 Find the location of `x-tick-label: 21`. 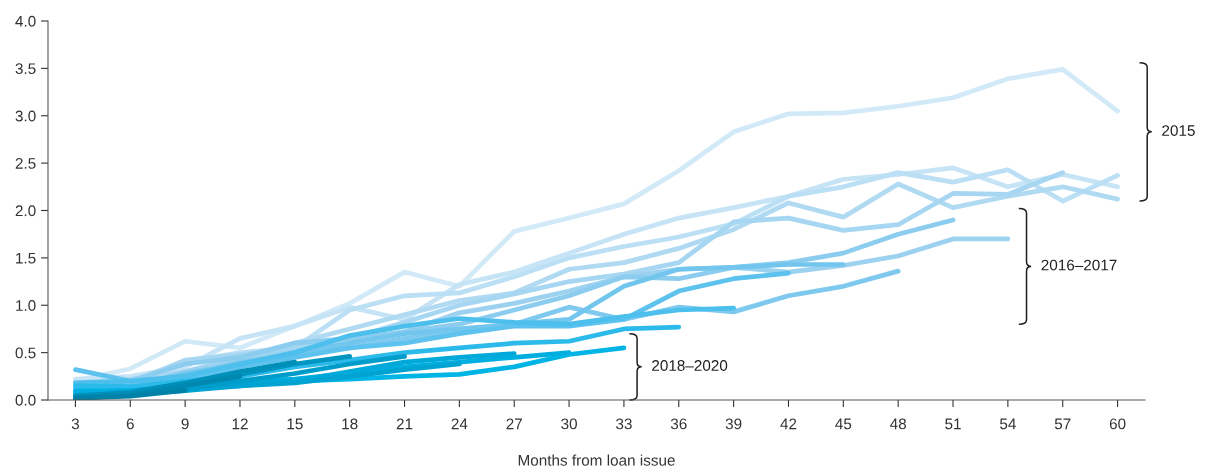

x-tick-label: 21 is located at coordinates (404, 424).